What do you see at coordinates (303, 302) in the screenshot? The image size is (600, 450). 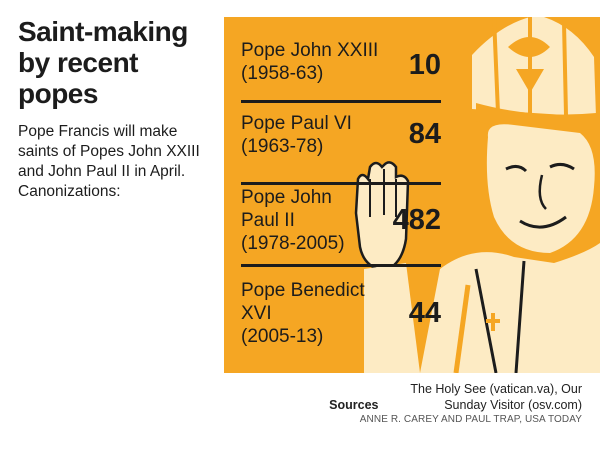 I see `pope-name: Pope Benedict XVI` at bounding box center [303, 302].